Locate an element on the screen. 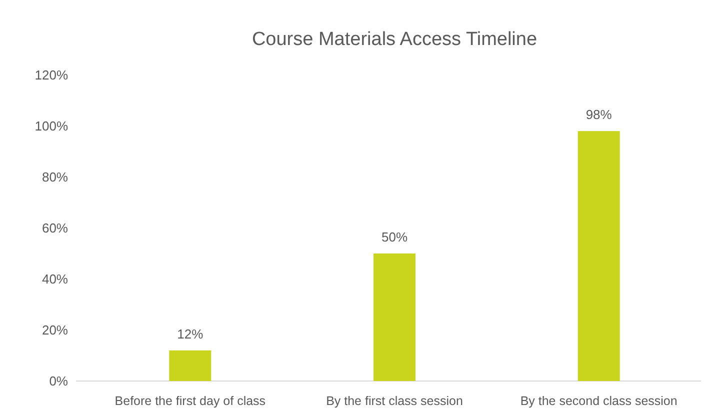 The height and width of the screenshot is (417, 705). chart-title: Course Materials Access Timeline is located at coordinates (395, 39).